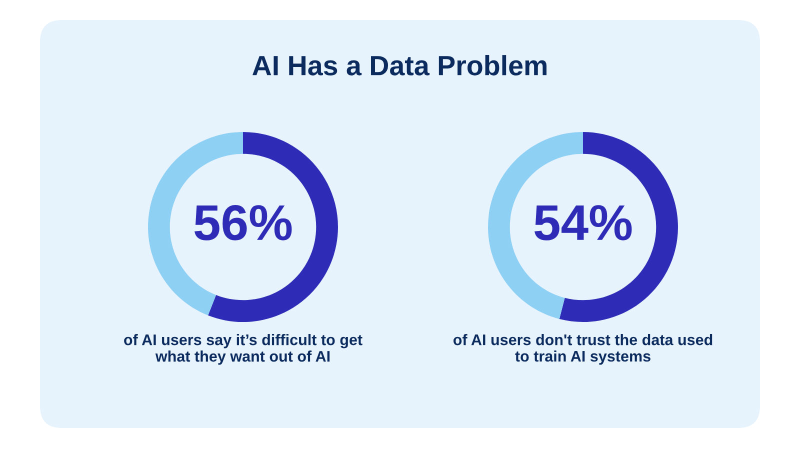  Describe the element at coordinates (583, 222) in the screenshot. I see `data-label: 54%` at that location.